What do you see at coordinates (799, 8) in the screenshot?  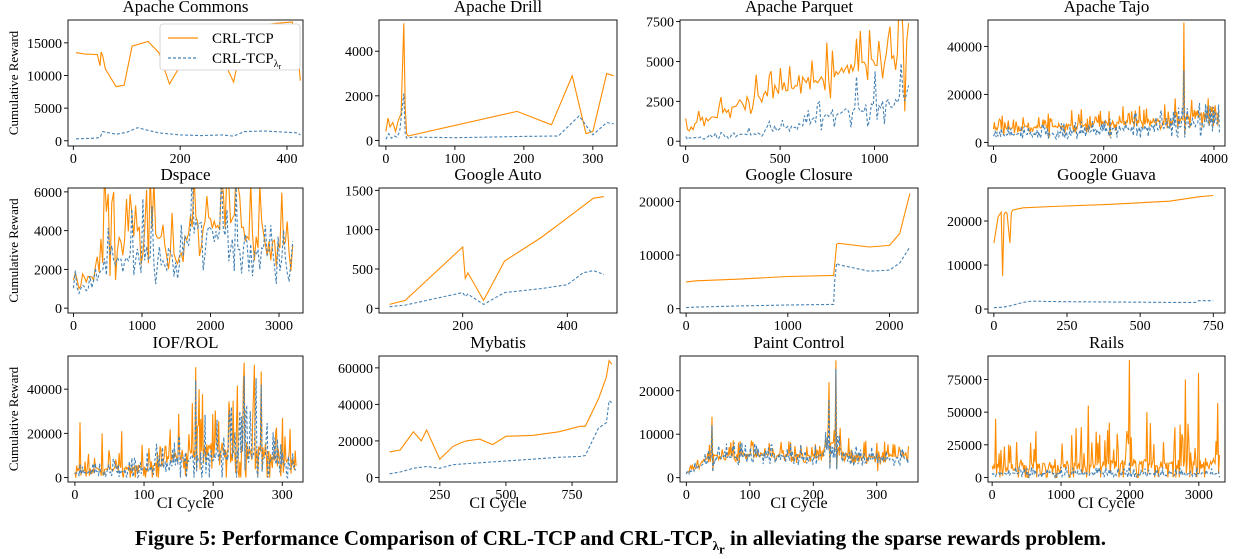 I see `subplot-title: Apache Parquet` at bounding box center [799, 8].